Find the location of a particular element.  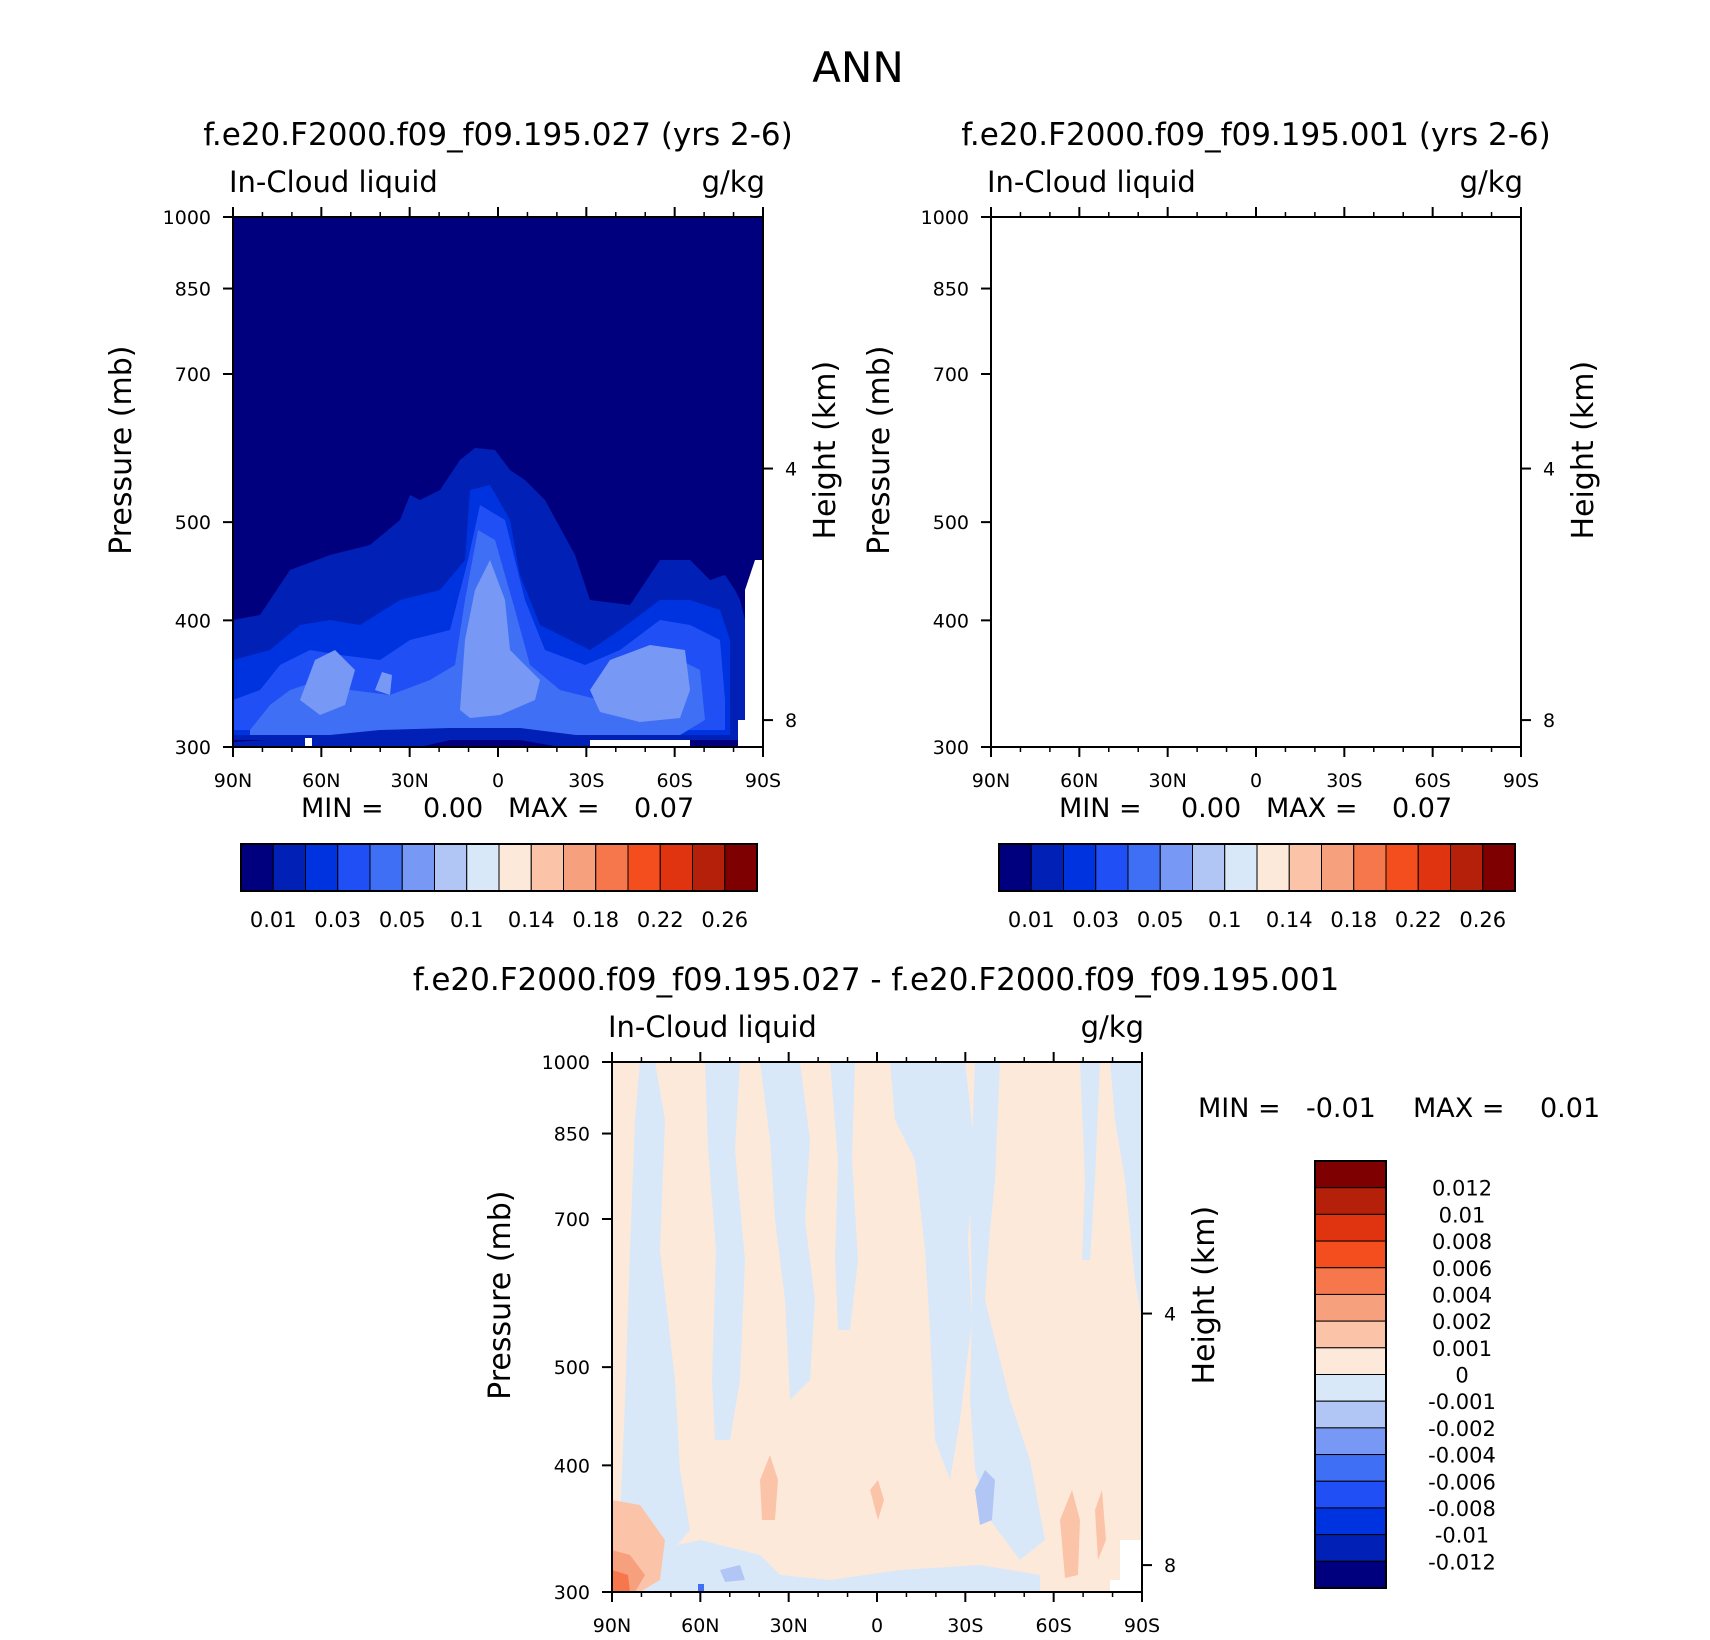

panel-b-x-tick-label: 90S is located at coordinates (1521, 781).